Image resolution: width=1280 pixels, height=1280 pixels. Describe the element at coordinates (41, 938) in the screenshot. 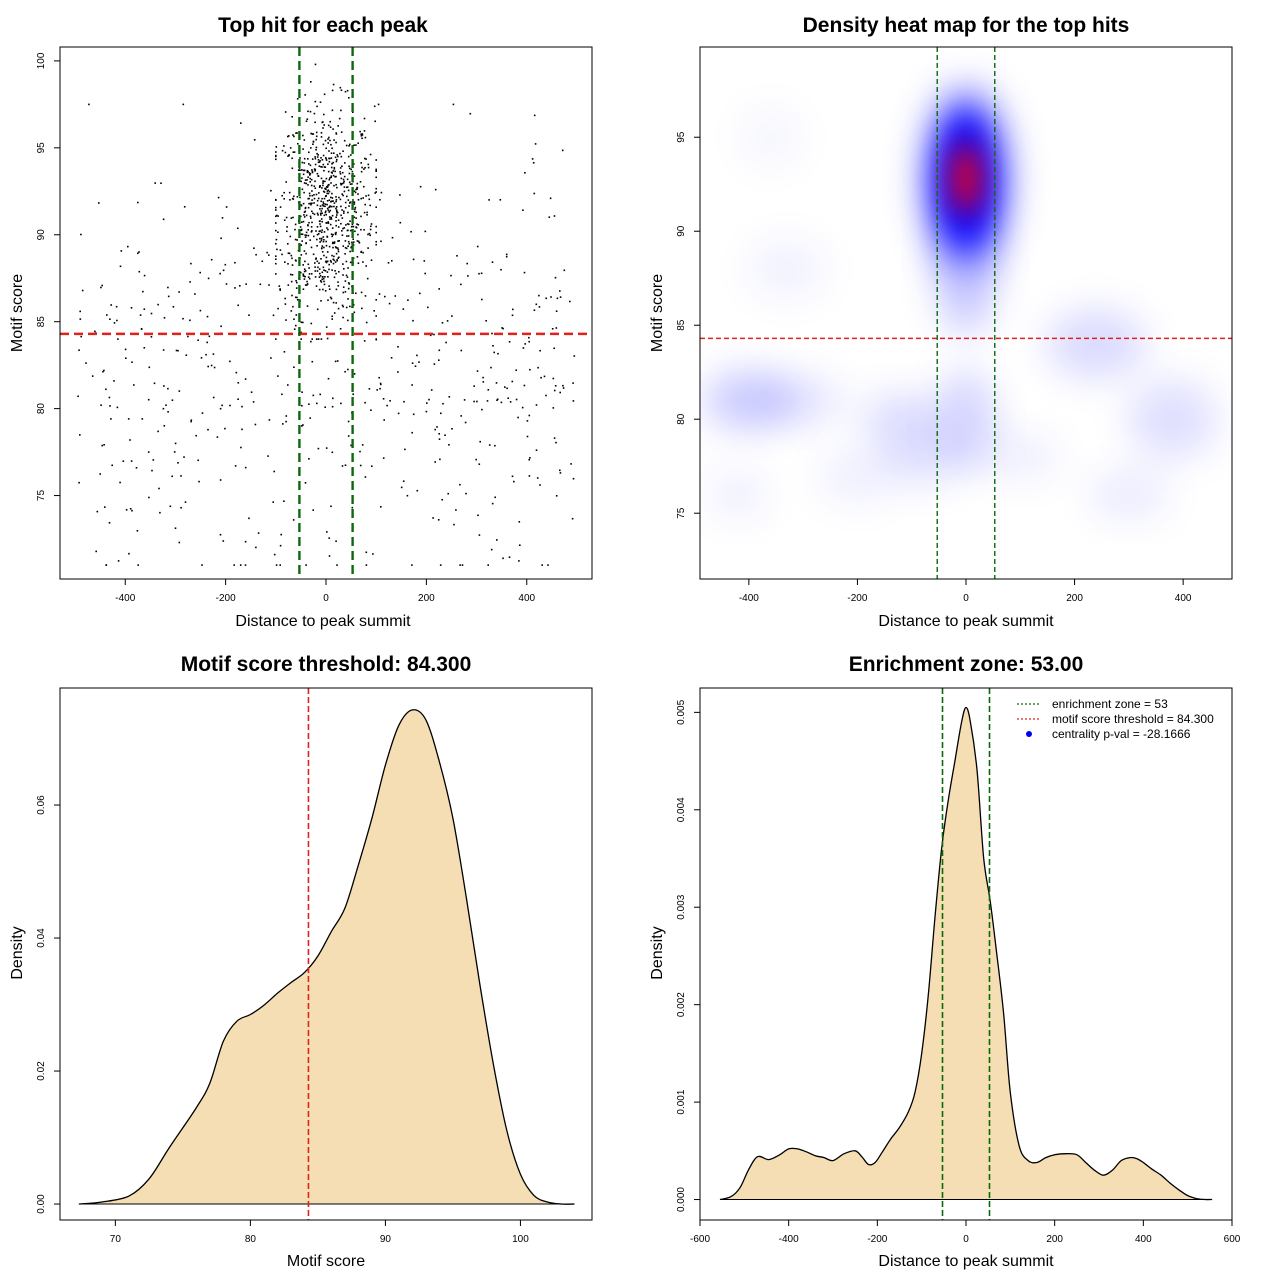

I see `score-density-y-tick-label: 0.04` at that location.